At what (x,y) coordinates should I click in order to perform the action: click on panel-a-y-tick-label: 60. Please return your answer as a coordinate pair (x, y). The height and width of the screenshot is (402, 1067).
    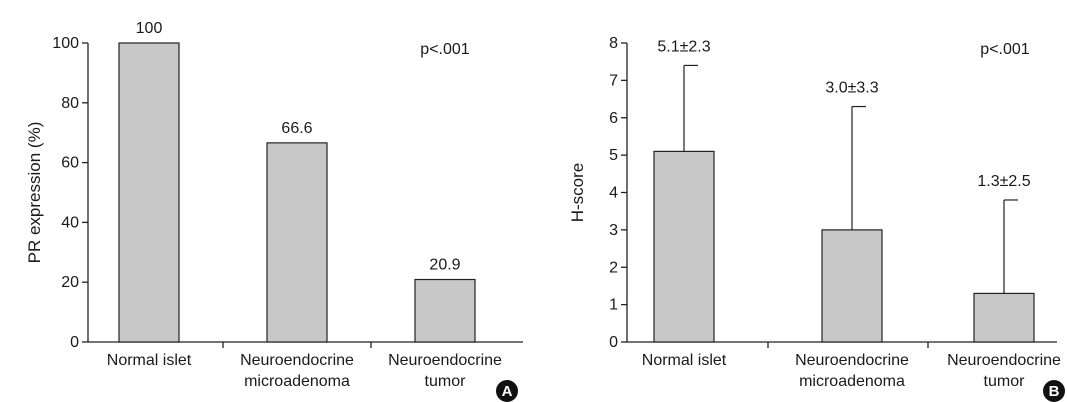
    Looking at the image, I should click on (70, 163).